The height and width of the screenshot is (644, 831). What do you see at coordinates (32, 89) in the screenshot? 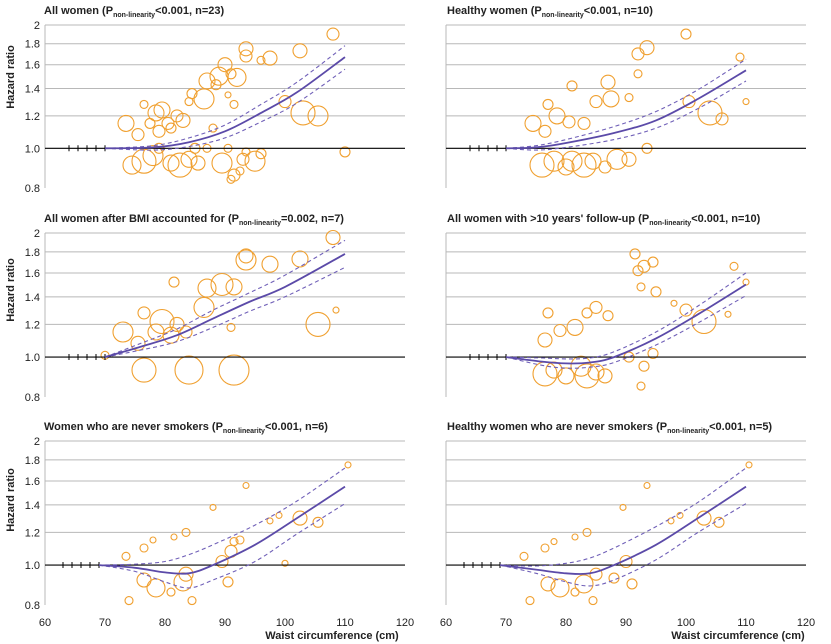
I see `y-tick-label: 1.4` at bounding box center [32, 89].